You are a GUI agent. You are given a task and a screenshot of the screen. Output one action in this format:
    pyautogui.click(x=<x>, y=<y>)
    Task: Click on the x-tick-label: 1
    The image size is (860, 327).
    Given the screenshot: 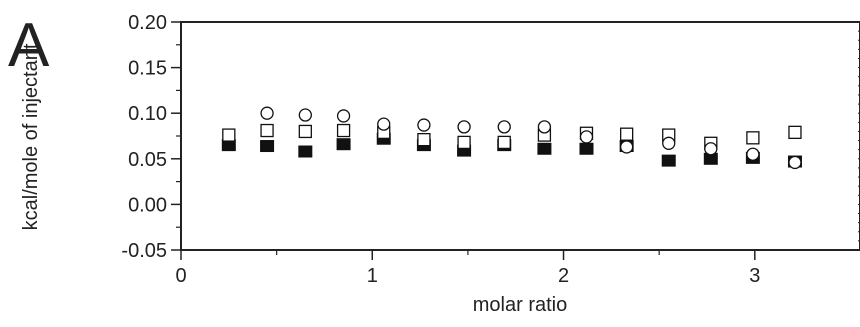 What is the action you would take?
    pyautogui.click(x=372, y=276)
    